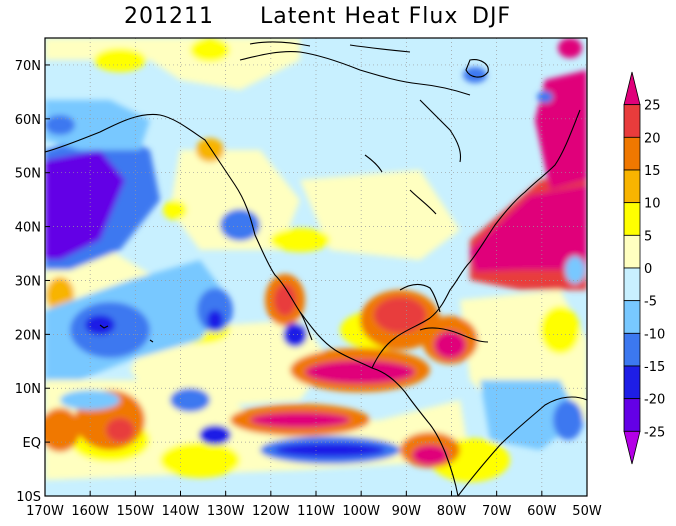 The width and height of the screenshot is (676, 526). Describe the element at coordinates (652, 171) in the screenshot. I see `colorbar-label: 15` at that location.